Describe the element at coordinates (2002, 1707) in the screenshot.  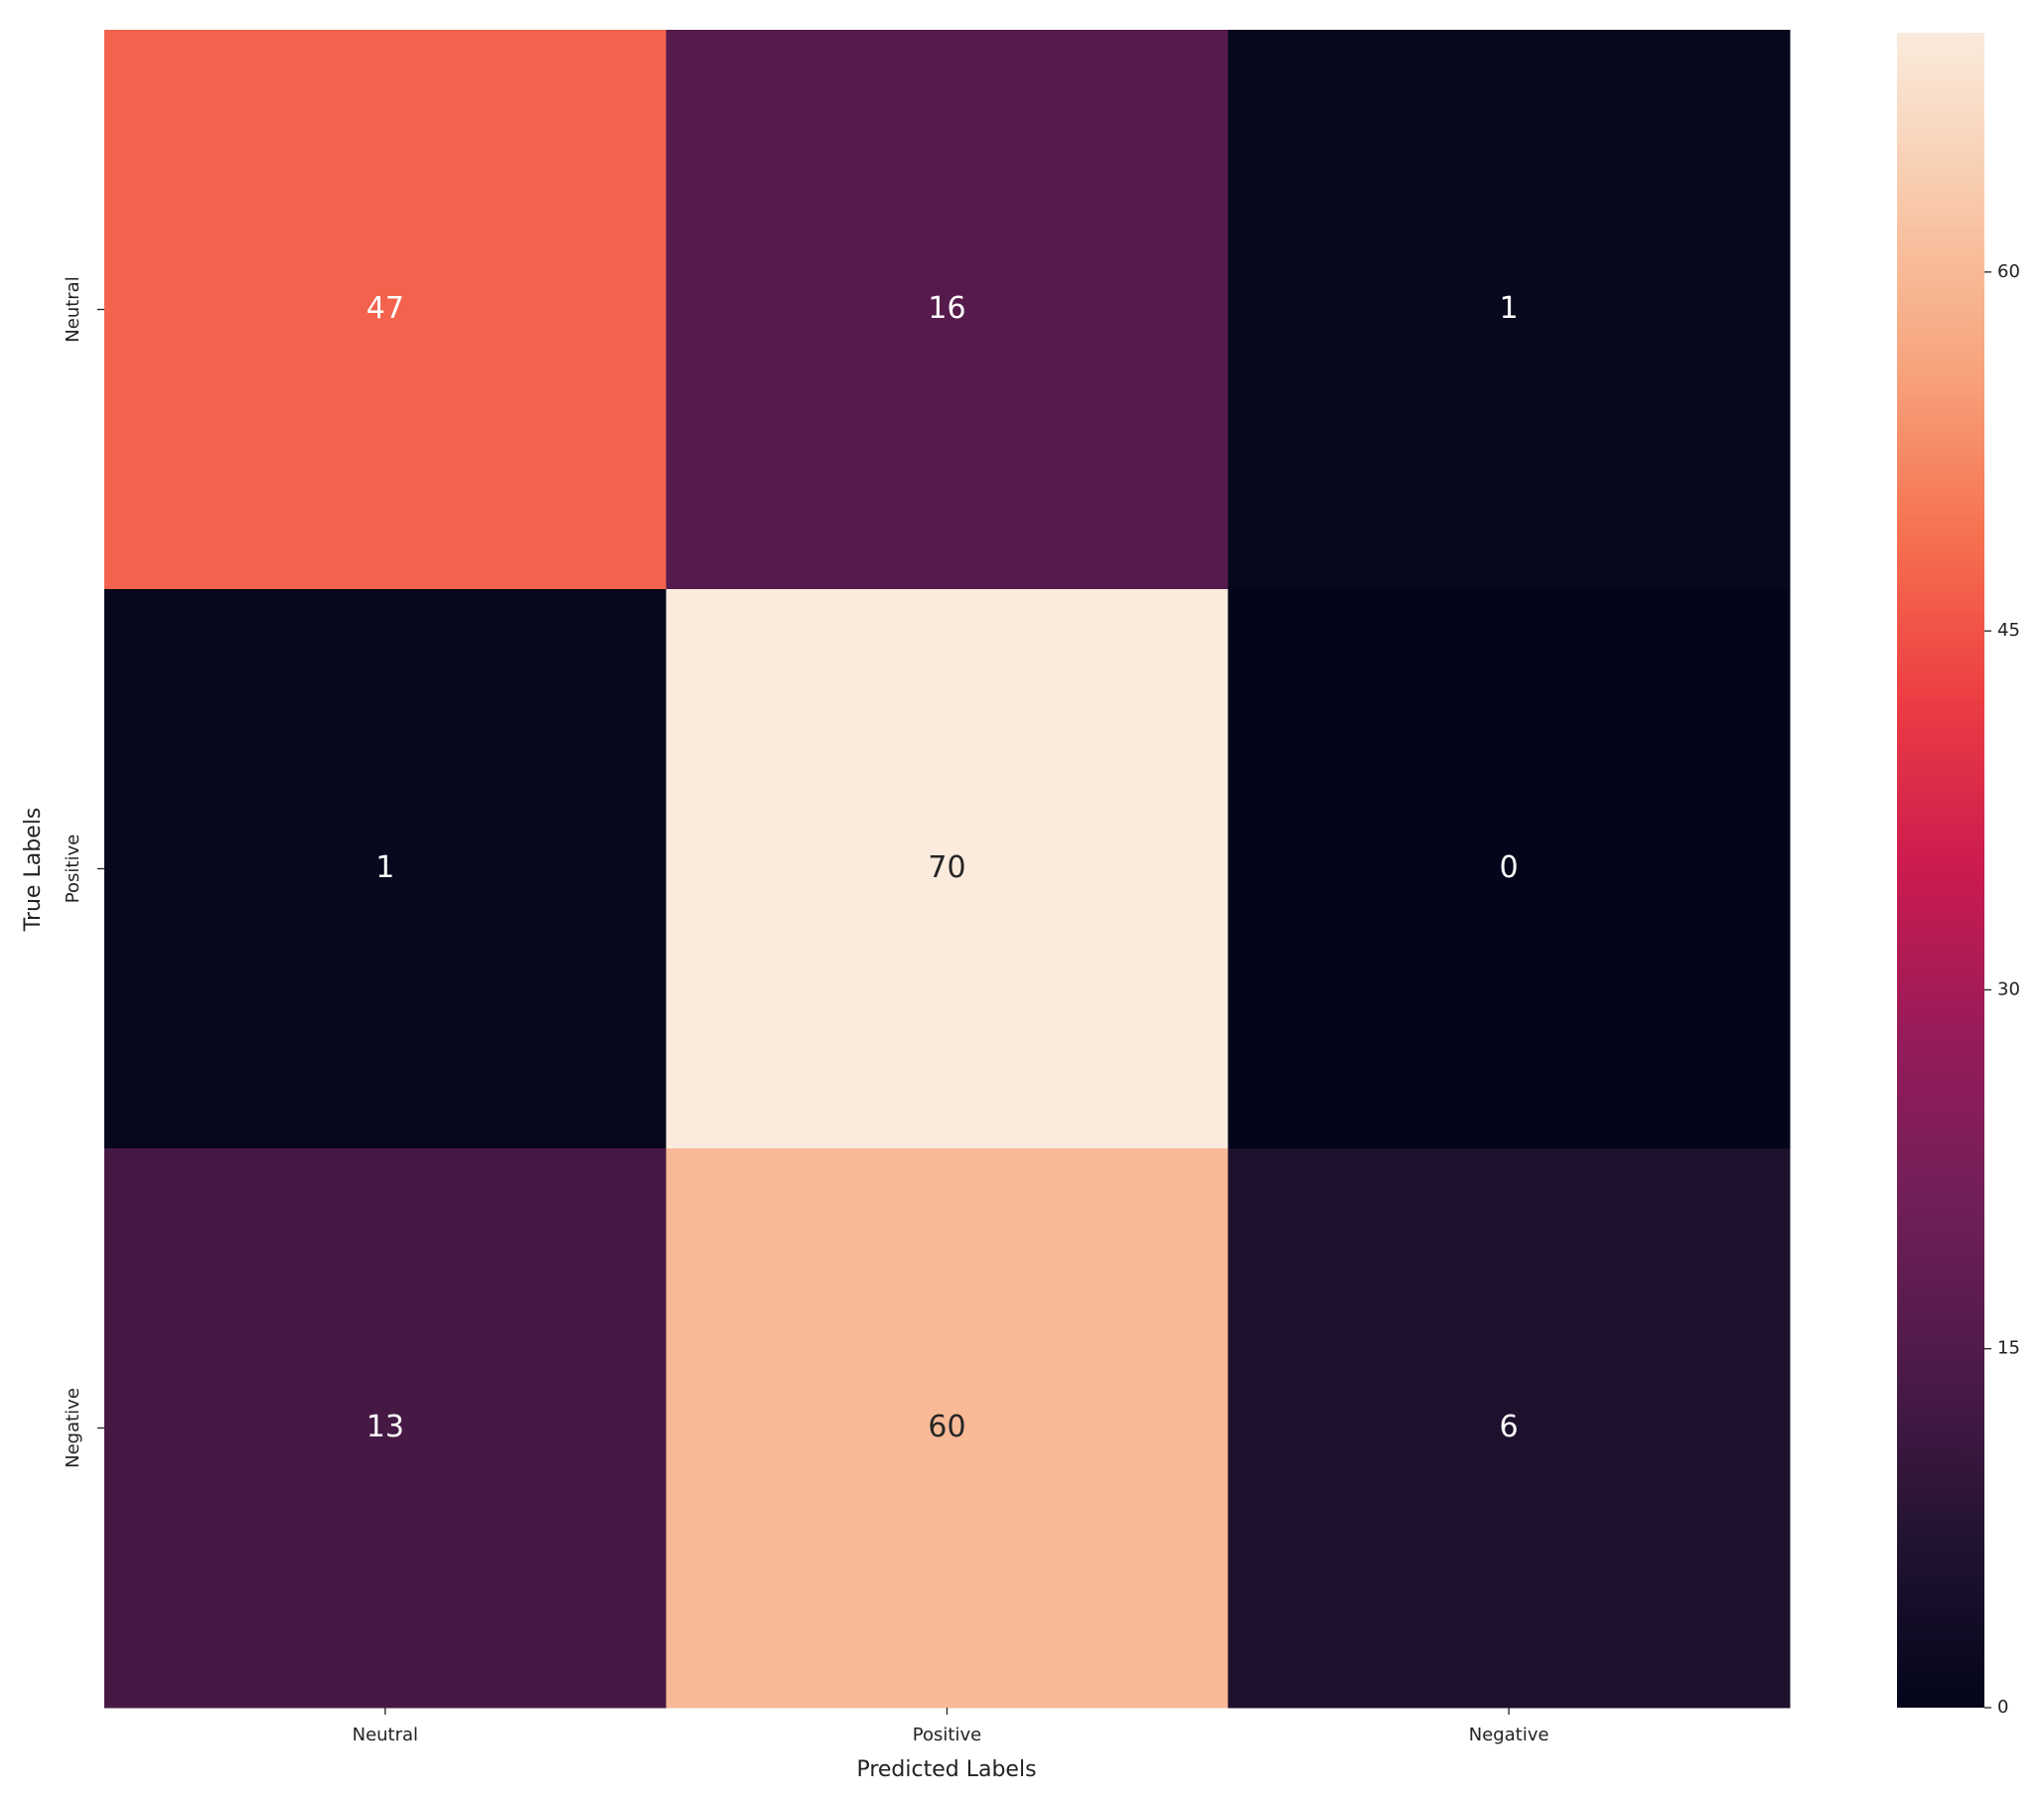
I see `colorbar-tick-label: 0` at that location.